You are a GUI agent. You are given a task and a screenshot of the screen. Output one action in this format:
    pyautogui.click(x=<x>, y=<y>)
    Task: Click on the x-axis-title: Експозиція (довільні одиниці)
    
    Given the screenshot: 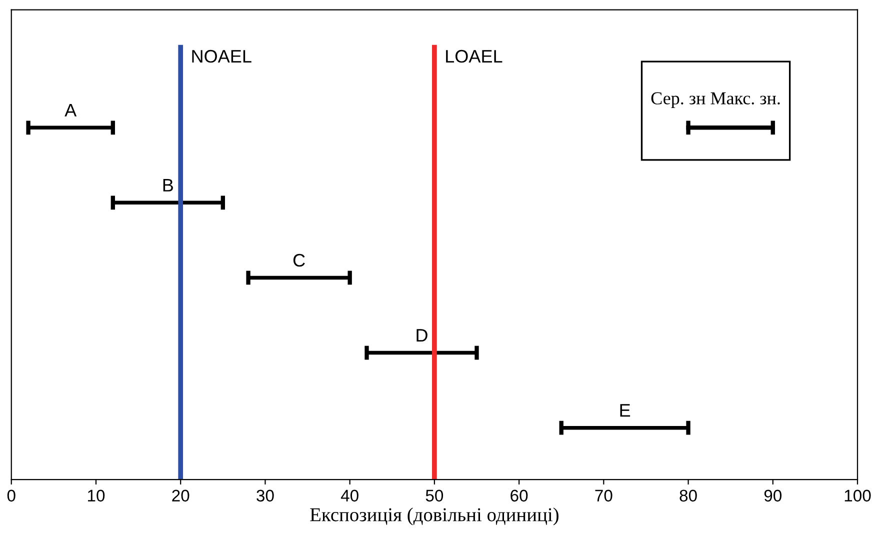 What is the action you would take?
    pyautogui.click(x=434, y=517)
    